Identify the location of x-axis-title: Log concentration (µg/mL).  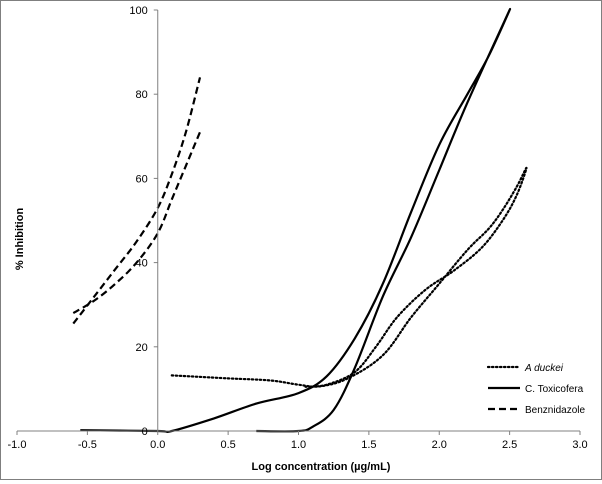
(321, 467).